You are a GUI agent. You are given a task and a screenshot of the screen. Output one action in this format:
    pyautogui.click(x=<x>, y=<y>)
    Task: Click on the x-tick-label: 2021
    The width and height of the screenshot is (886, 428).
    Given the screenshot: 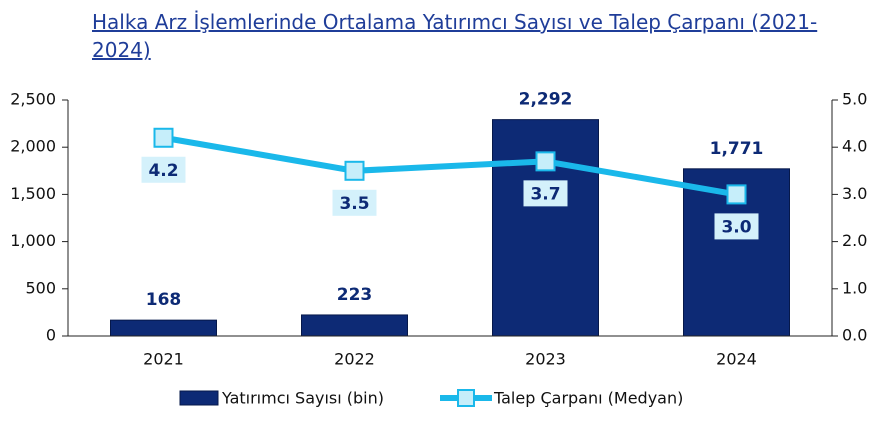 What is the action you would take?
    pyautogui.click(x=163, y=359)
    